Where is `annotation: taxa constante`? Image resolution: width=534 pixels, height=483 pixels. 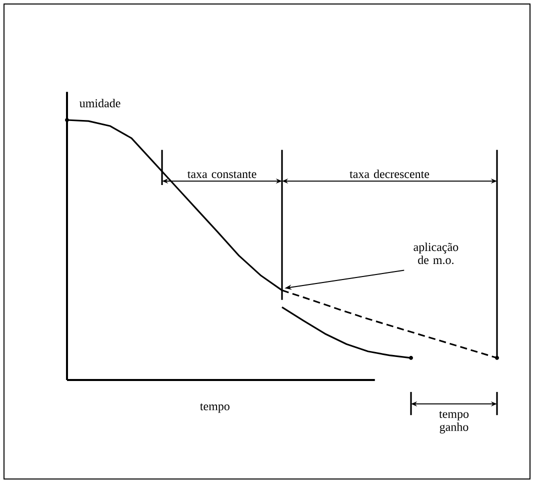
annotation: taxa constante is located at coordinates (221, 174).